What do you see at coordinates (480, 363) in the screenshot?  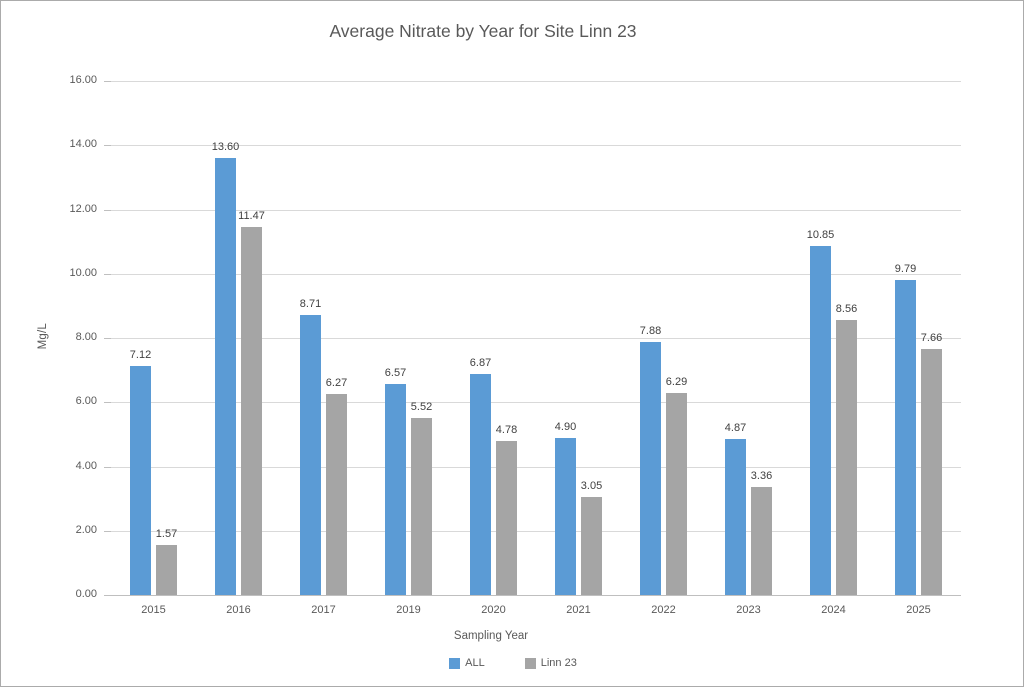 I see `bar-value-label: 6.87` at bounding box center [480, 363].